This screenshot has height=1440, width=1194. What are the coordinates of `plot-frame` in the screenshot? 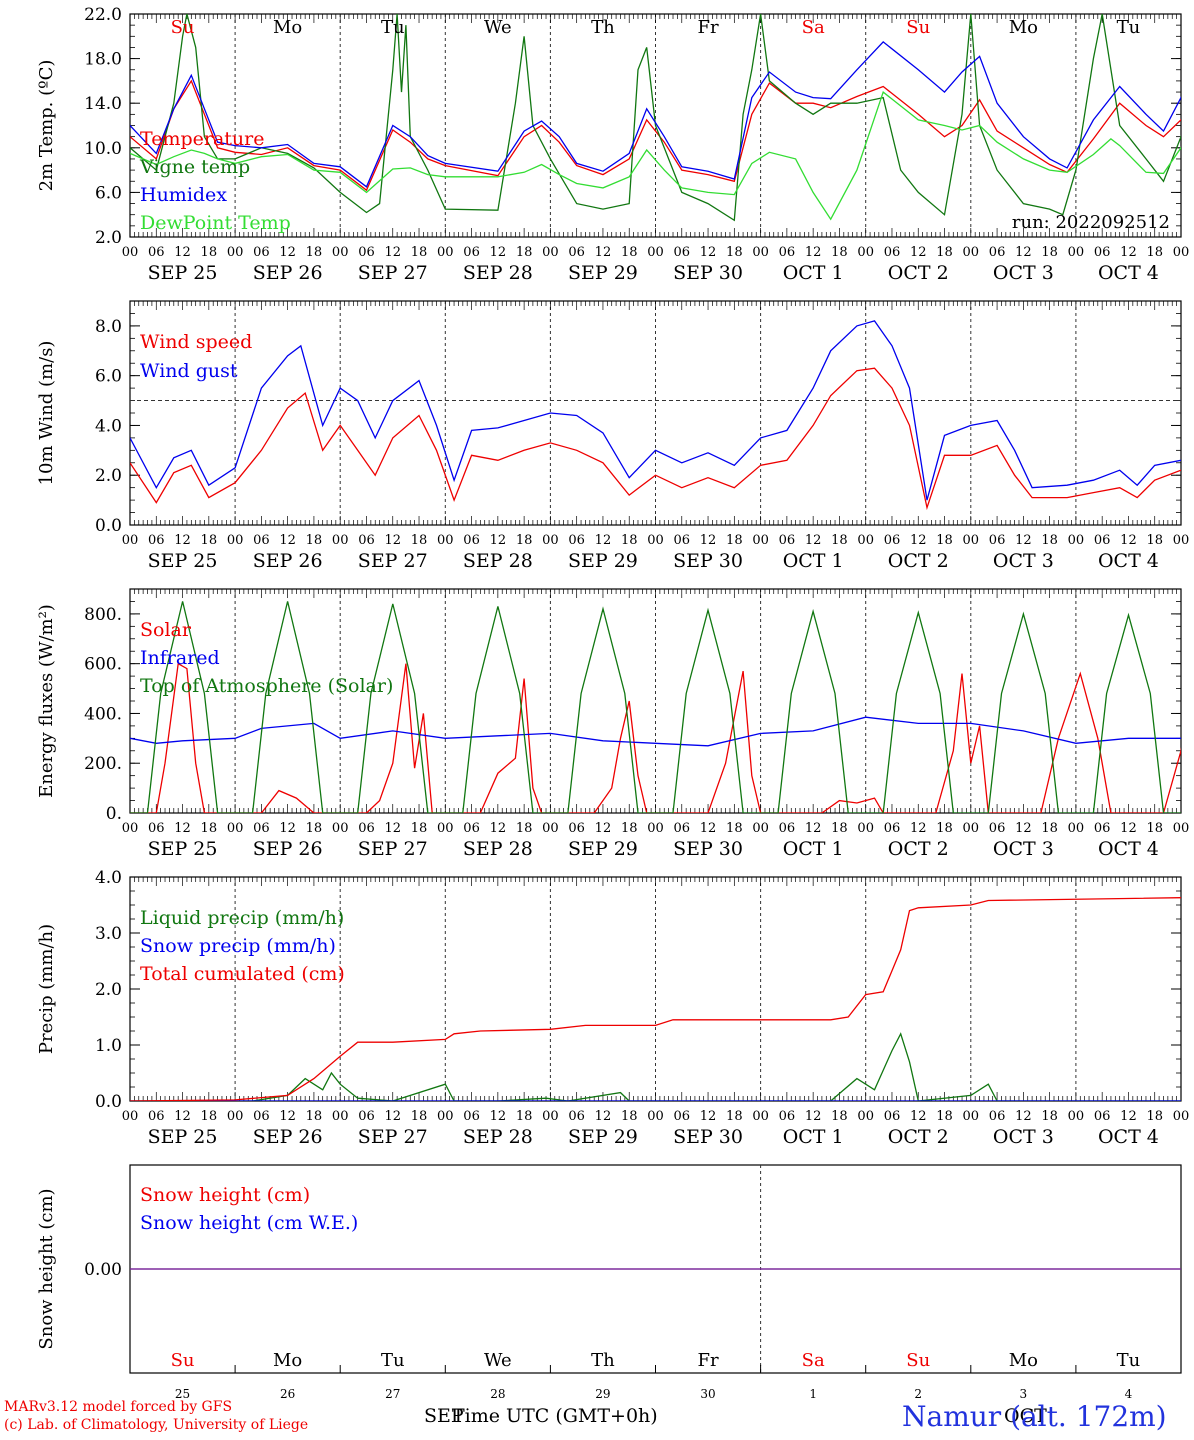 It's located at (655, 413).